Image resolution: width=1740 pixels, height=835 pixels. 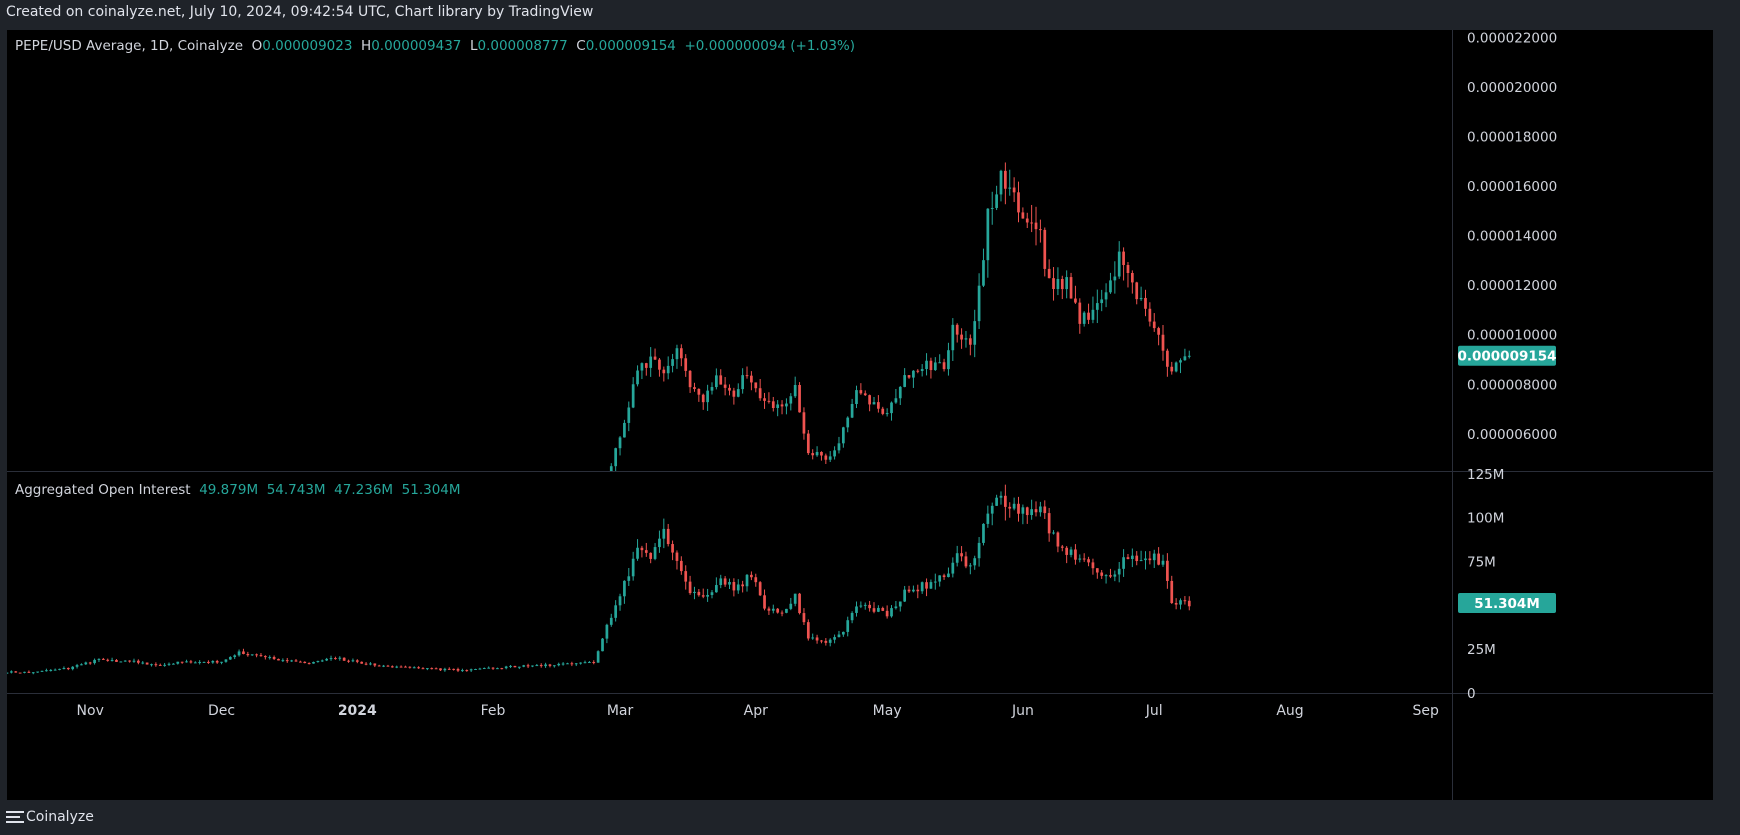 What do you see at coordinates (1471, 694) in the screenshot?
I see `oi-axis-tick: 0` at bounding box center [1471, 694].